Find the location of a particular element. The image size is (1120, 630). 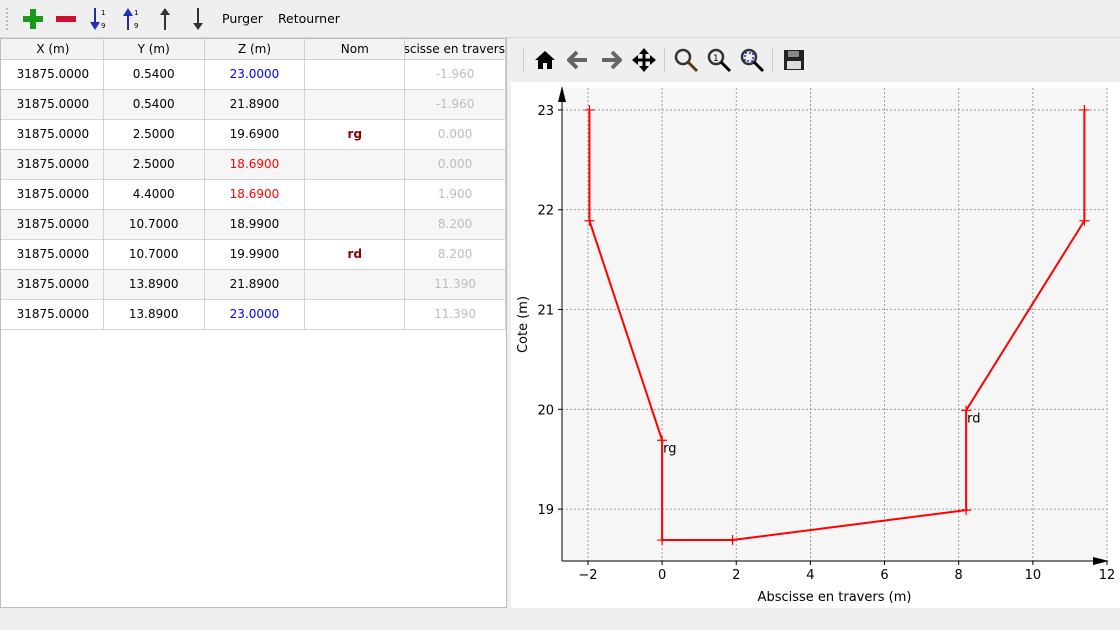

move-down-button is located at coordinates (198, 19).